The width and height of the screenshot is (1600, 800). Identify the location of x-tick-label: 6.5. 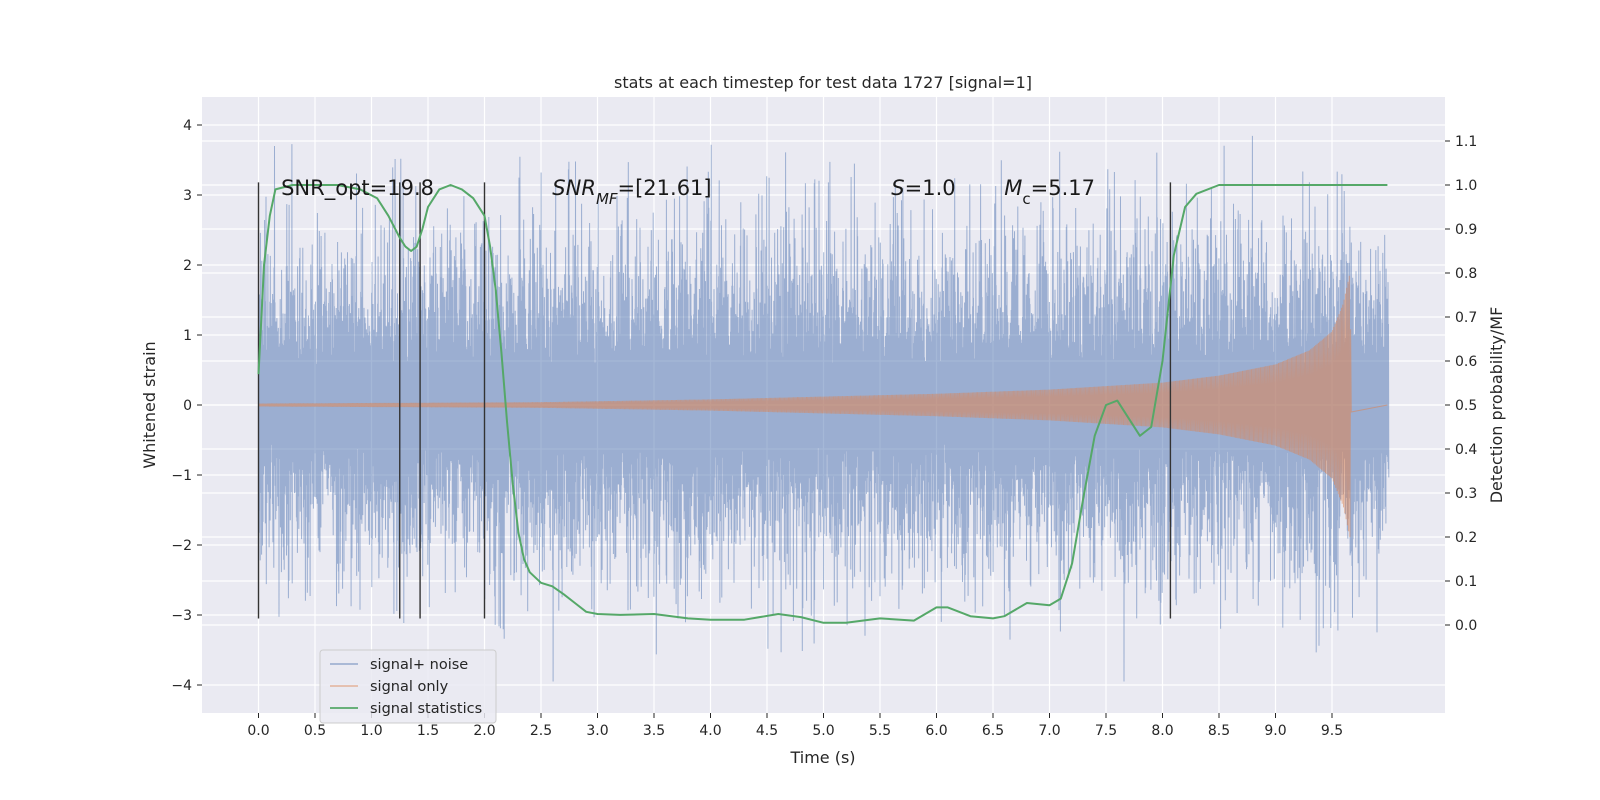
(993, 731).